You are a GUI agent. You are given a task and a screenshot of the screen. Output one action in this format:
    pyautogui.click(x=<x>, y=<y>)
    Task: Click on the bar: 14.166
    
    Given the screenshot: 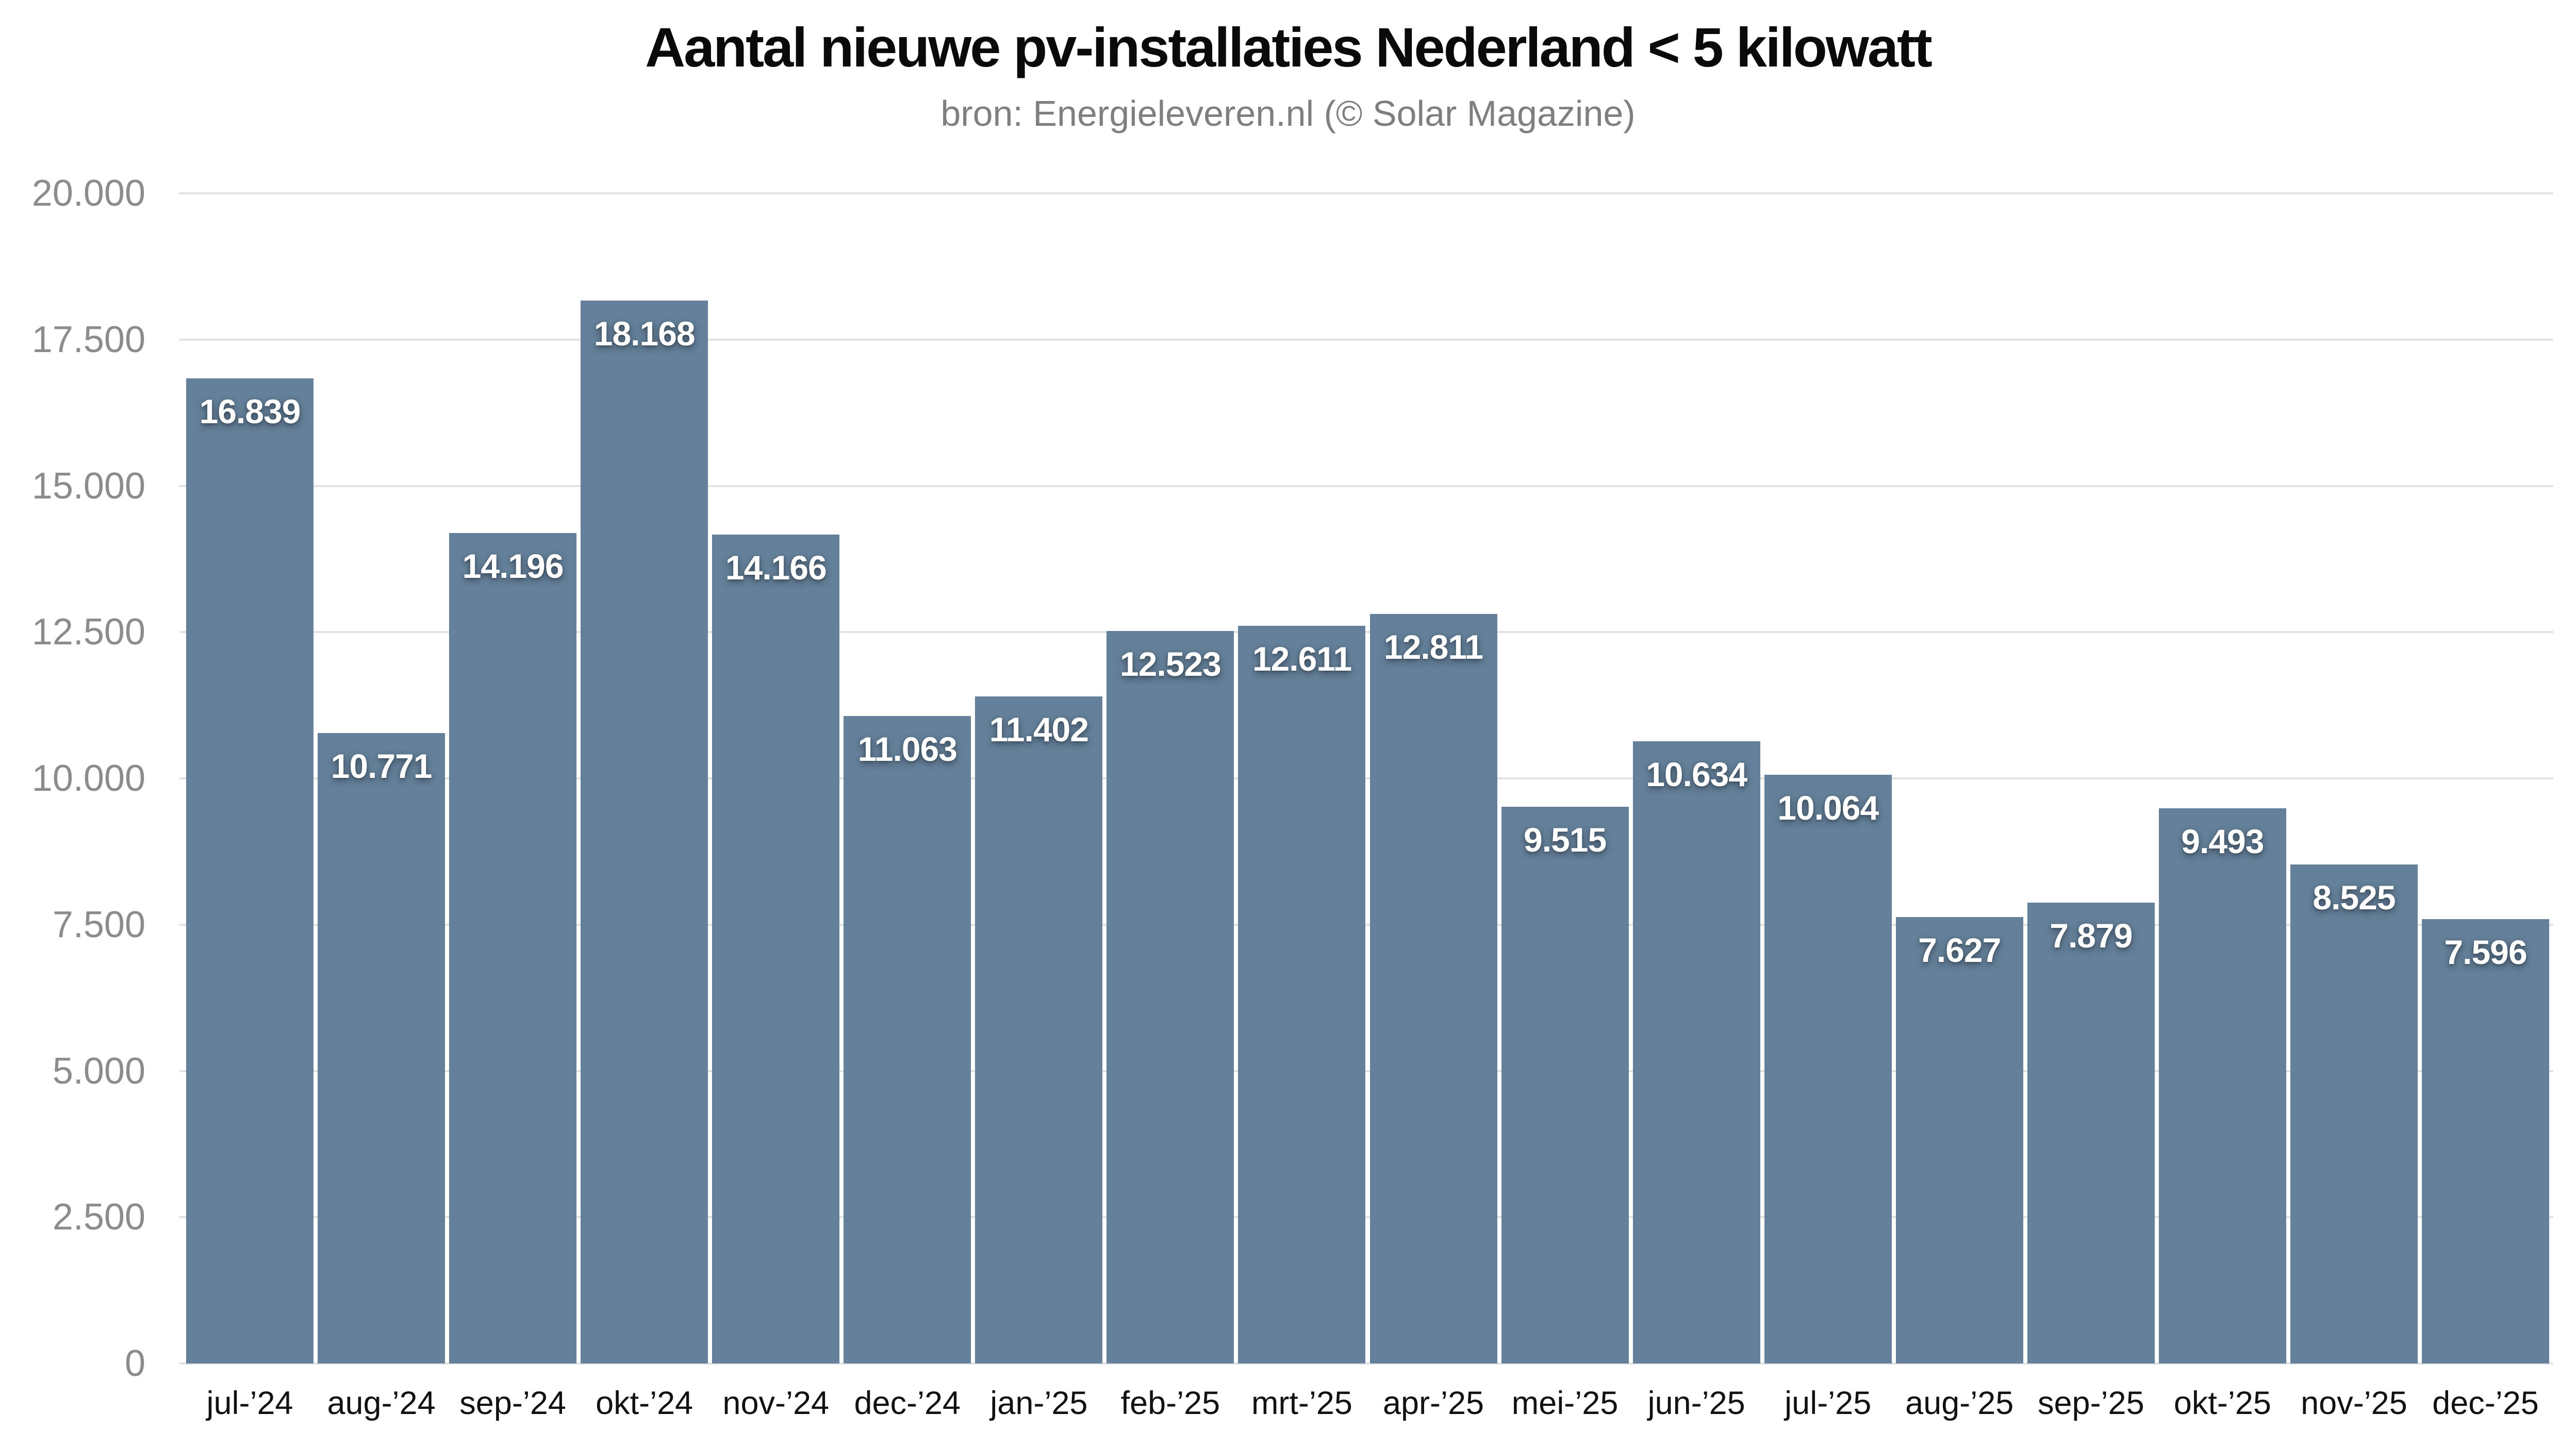 What is the action you would take?
    pyautogui.click(x=776, y=949)
    